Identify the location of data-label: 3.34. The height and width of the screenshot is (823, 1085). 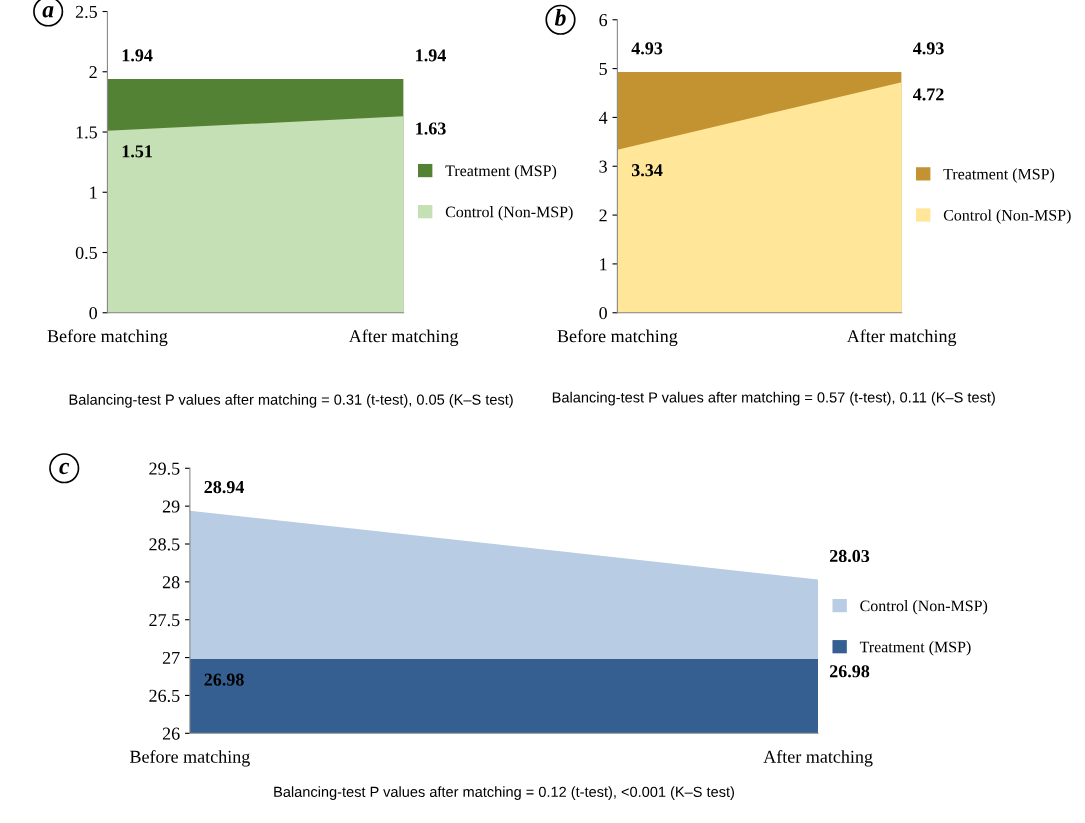
(647, 170).